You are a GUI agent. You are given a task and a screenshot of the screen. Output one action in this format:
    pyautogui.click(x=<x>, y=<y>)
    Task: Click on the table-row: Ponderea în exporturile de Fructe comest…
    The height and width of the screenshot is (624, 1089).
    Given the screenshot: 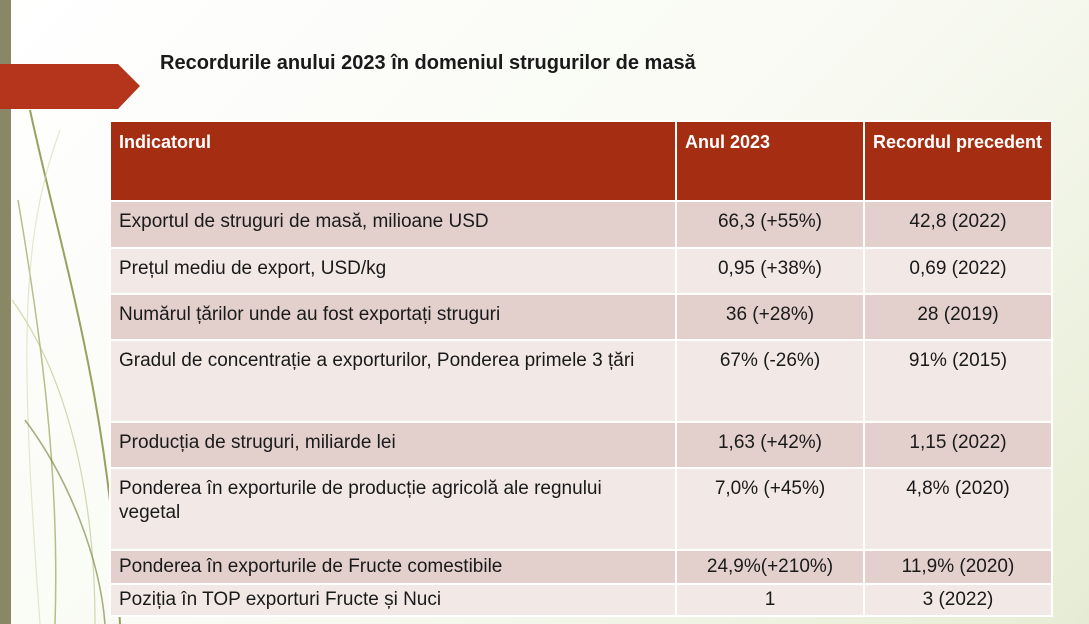 What is the action you would take?
    pyautogui.click(x=581, y=567)
    